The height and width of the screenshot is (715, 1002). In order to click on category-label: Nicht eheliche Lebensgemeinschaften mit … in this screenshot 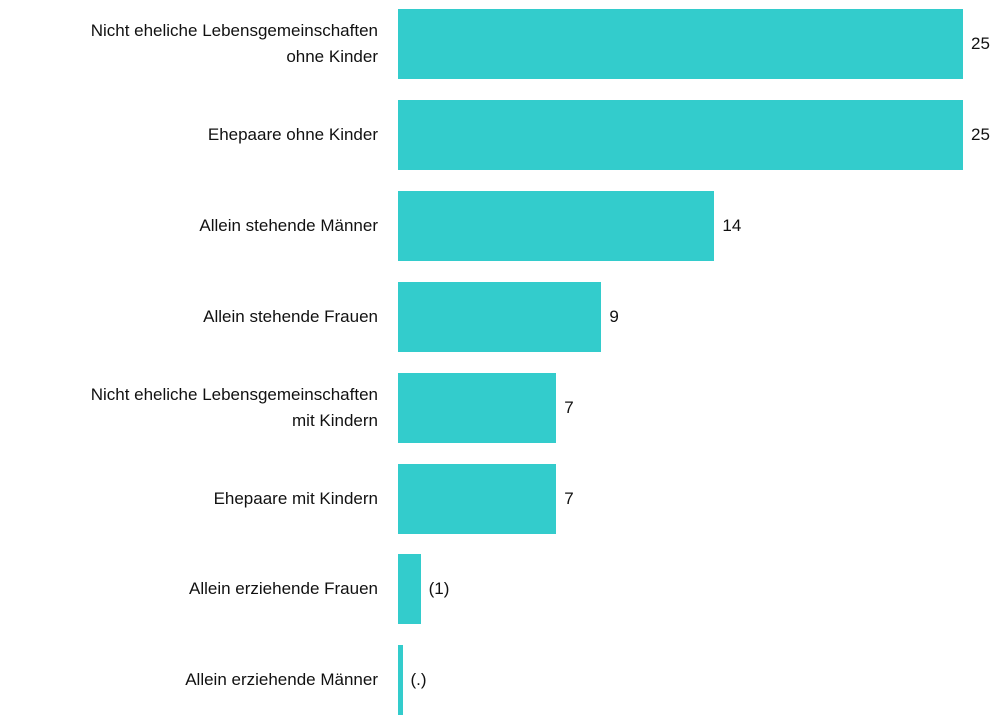, I will do `click(234, 407)`.